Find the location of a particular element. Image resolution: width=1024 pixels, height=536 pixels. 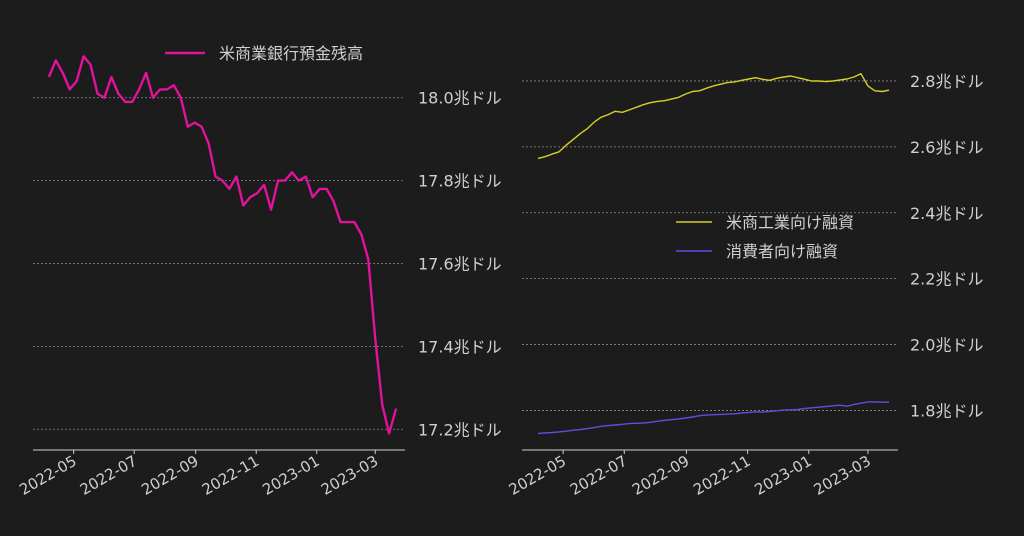

y-tick-label: 2.0兆ドル is located at coordinates (946, 345).